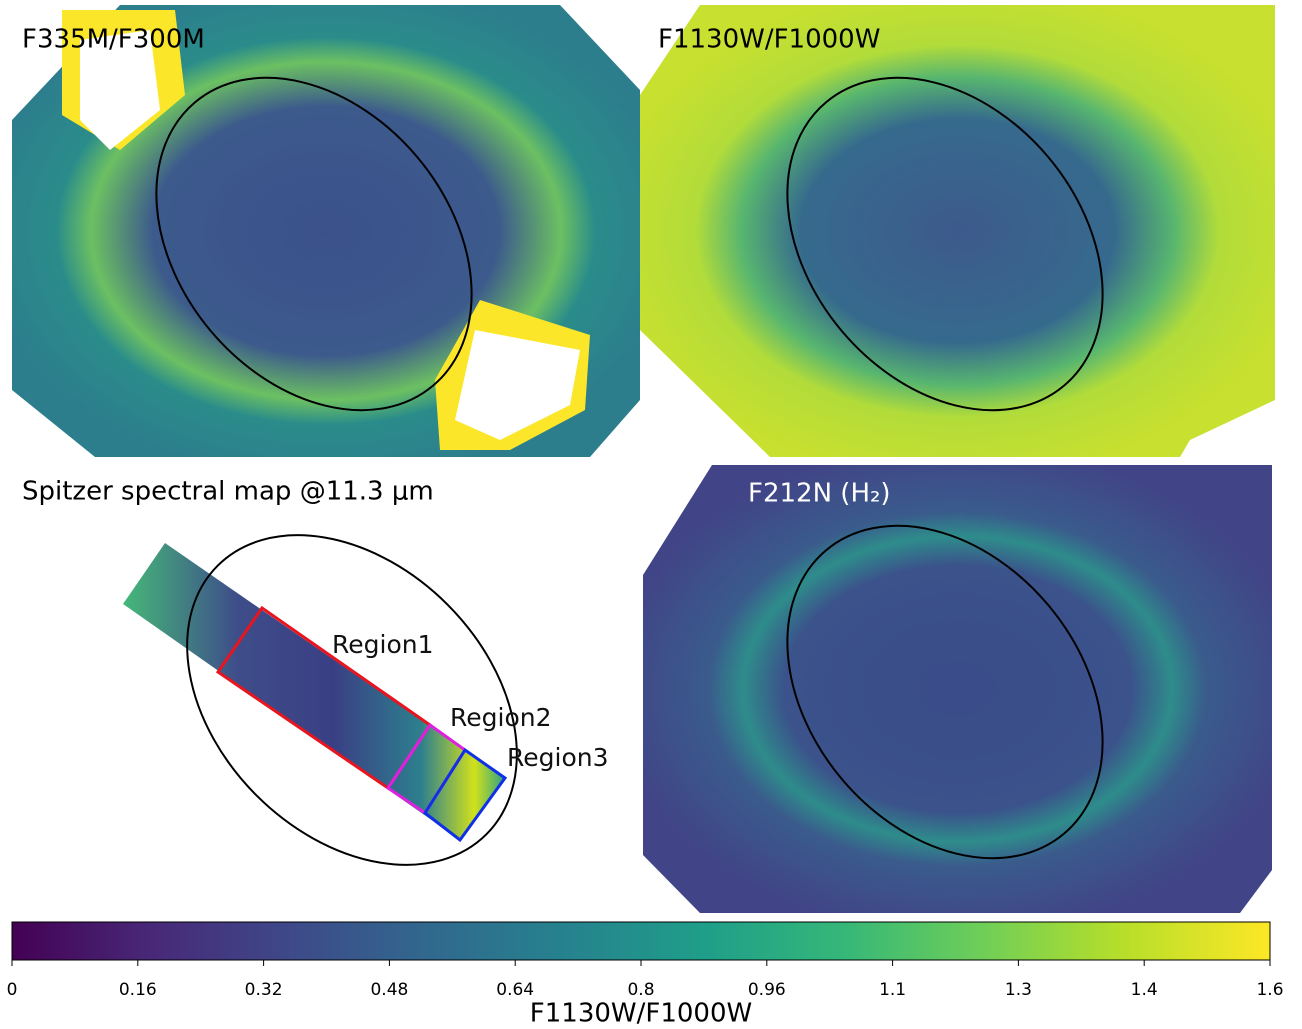  What do you see at coordinates (389, 990) in the screenshot?
I see `tick-label: 0.48` at bounding box center [389, 990].